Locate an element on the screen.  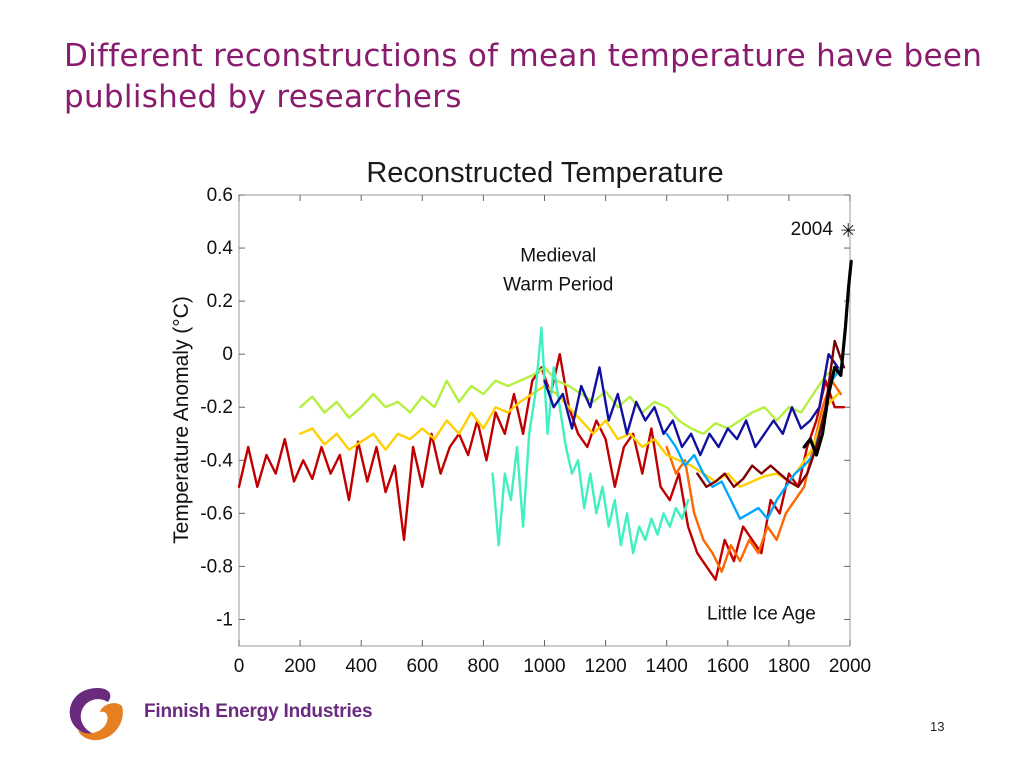
page-number: 13 is located at coordinates (937, 726).